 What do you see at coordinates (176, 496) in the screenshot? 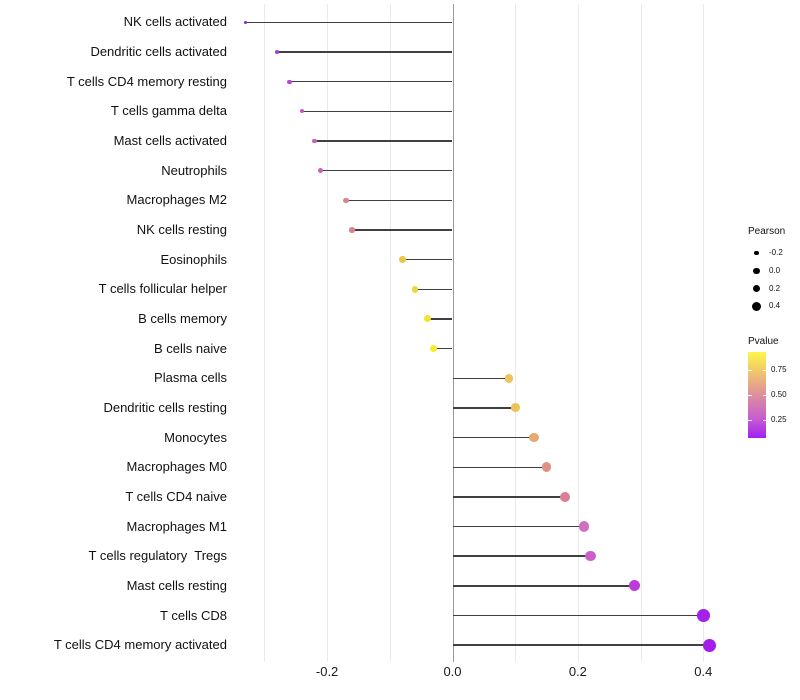
I see `category-label: T cells CD4 naive` at bounding box center [176, 496].